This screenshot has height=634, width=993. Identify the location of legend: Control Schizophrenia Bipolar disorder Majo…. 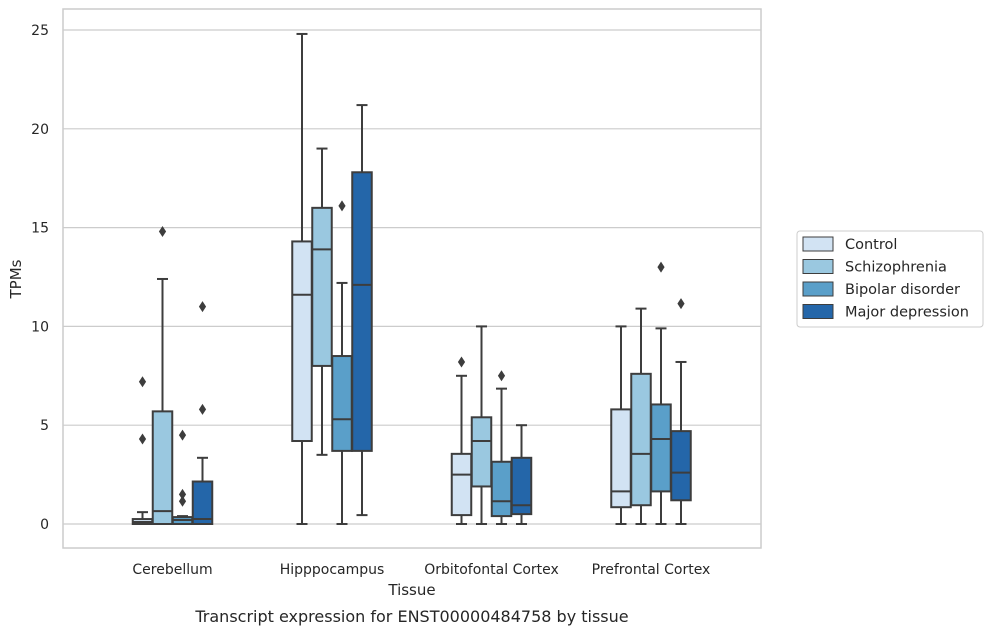
(890, 279).